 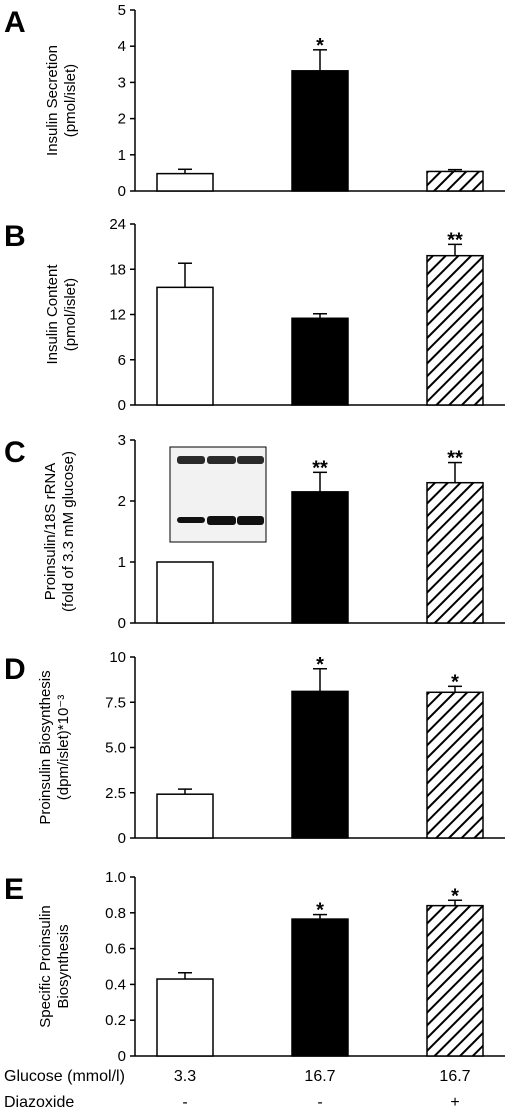 I want to click on diazoxide-value-1: -, so click(x=184, y=1102).